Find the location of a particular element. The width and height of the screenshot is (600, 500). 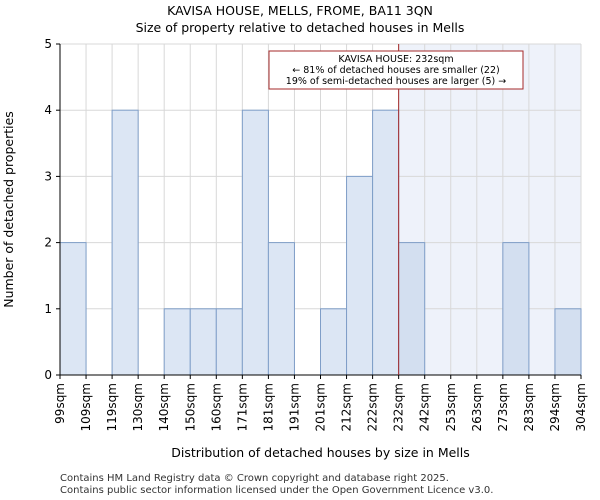

x-tick-label: 253sqm is located at coordinates (451, 407).